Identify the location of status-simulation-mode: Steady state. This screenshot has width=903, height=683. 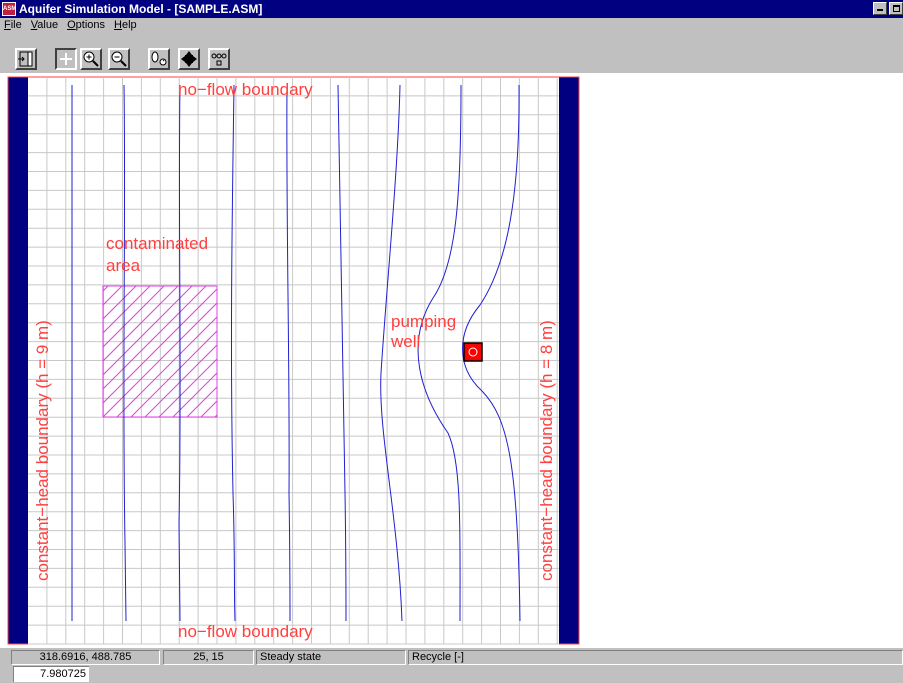
(331, 657).